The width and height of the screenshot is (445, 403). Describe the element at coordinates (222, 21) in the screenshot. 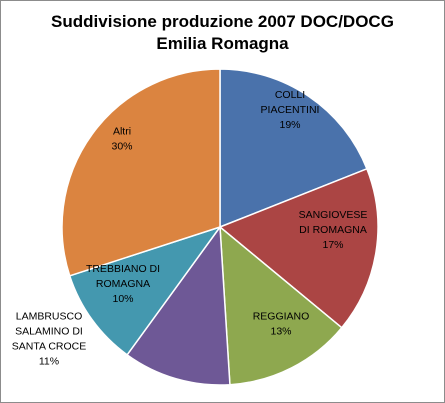

I see `chart-title-line-1: Suddivisione produzione 2007 DOC/DOCG` at that location.